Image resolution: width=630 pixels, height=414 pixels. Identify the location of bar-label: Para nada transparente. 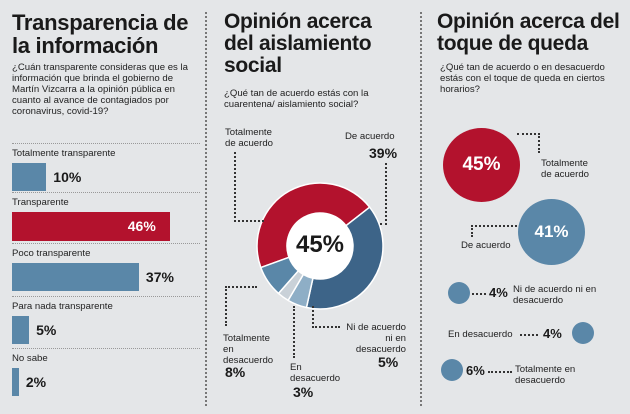
(62, 306).